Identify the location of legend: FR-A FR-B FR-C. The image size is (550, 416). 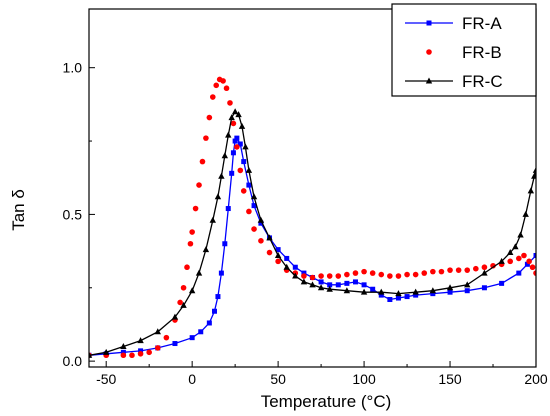
(464, 50).